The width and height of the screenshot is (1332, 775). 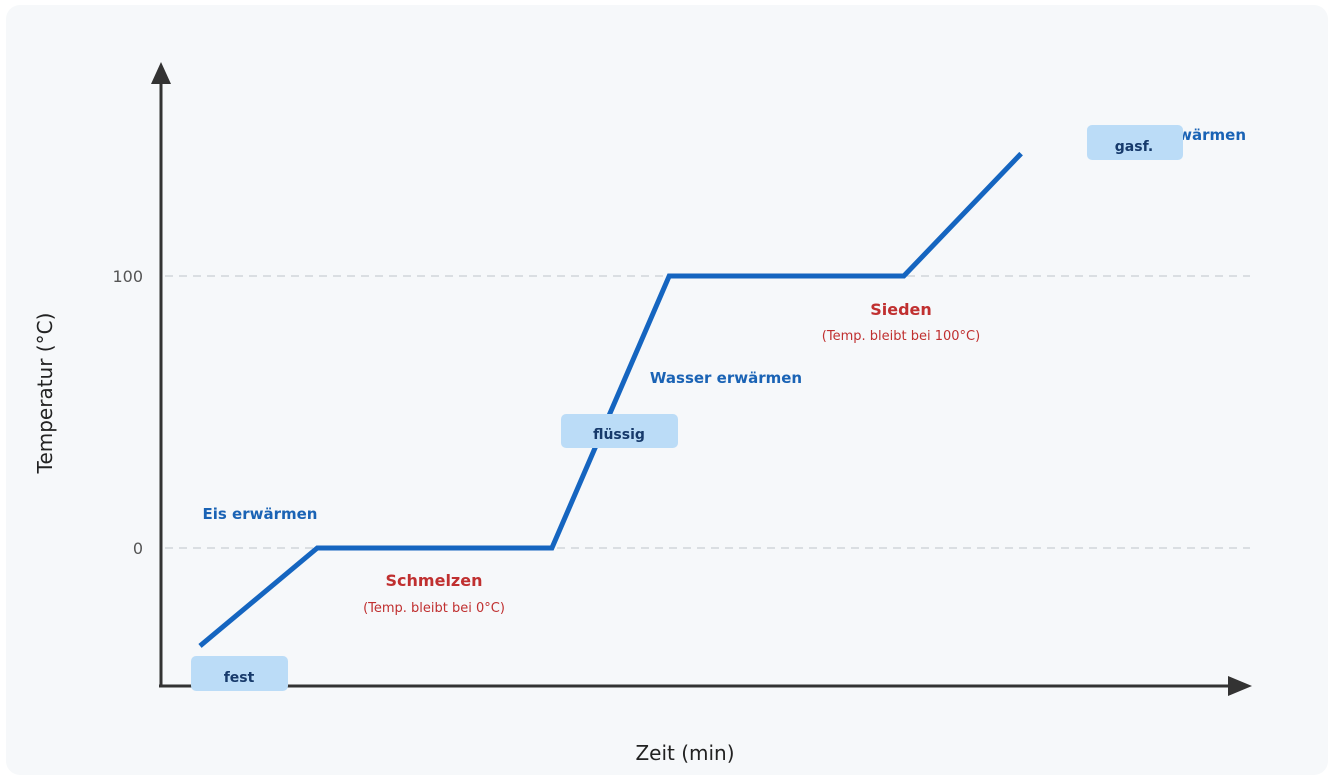 I want to click on state-label-gasf: gasf., so click(x=1134, y=147).